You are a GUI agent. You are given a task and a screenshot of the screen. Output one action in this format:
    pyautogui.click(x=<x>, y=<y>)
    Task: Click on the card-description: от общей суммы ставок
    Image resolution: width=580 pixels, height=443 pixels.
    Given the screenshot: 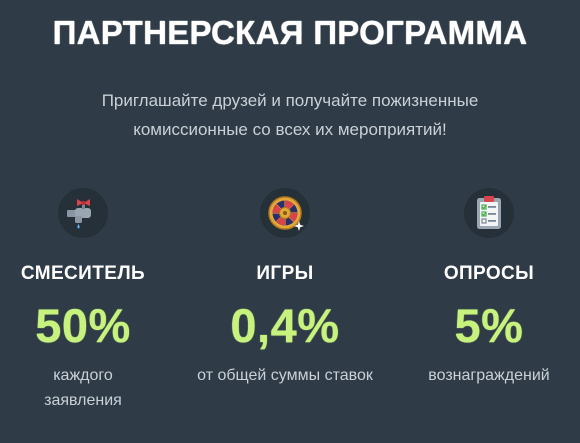 What is the action you would take?
    pyautogui.click(x=285, y=375)
    